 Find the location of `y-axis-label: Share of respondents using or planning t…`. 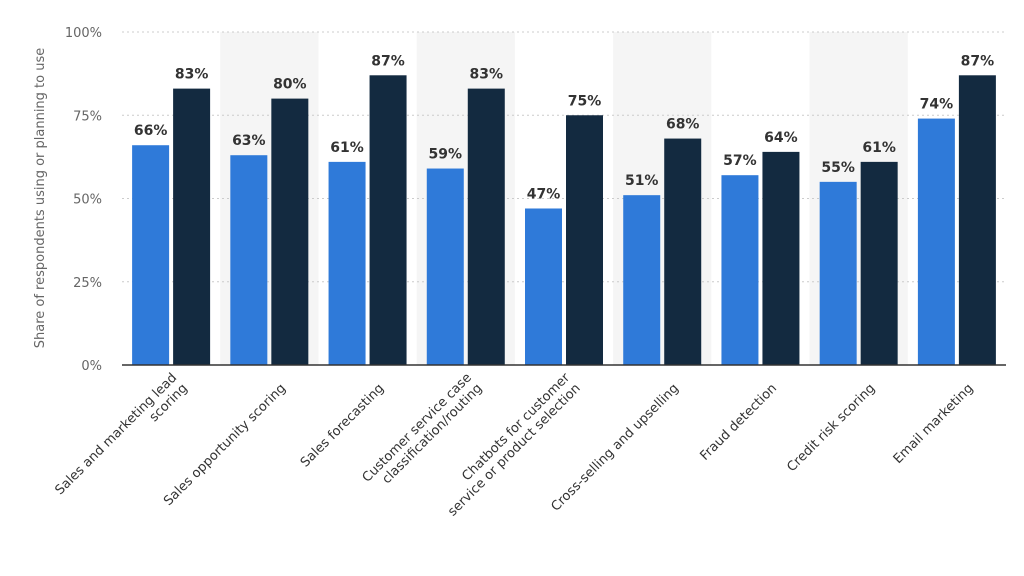

y-axis-label: Share of respondents using or planning t… is located at coordinates (40, 198).